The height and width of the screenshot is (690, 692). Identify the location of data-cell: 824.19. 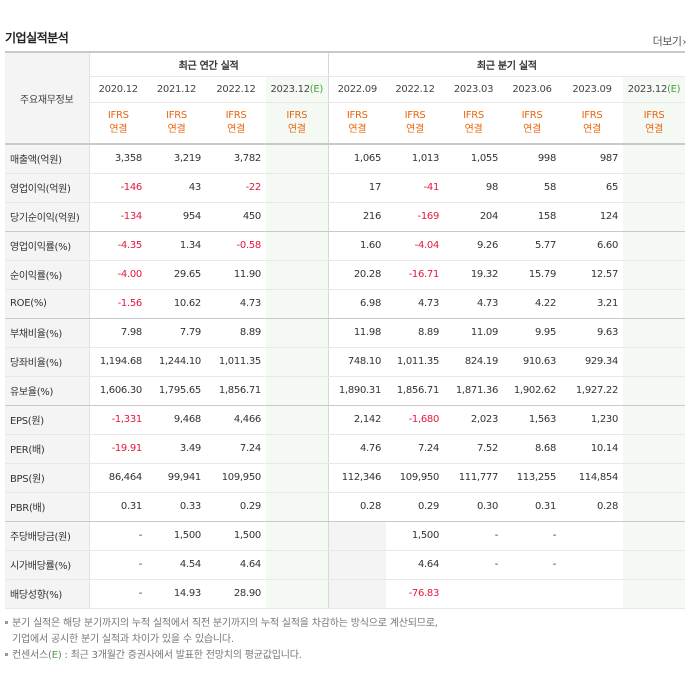
(474, 362).